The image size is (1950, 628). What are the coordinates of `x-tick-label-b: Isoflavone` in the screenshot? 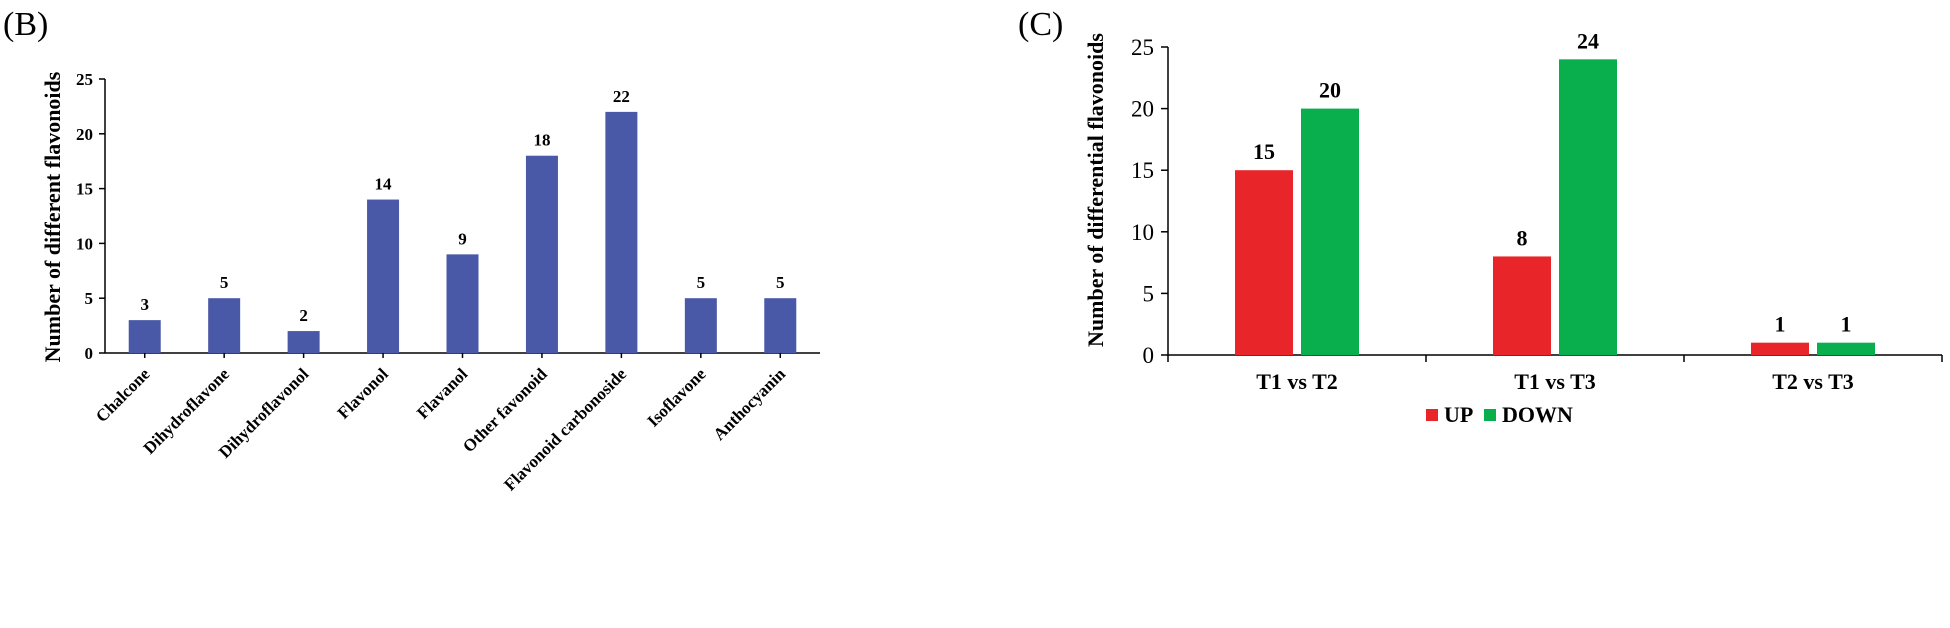 It's located at (676, 397).